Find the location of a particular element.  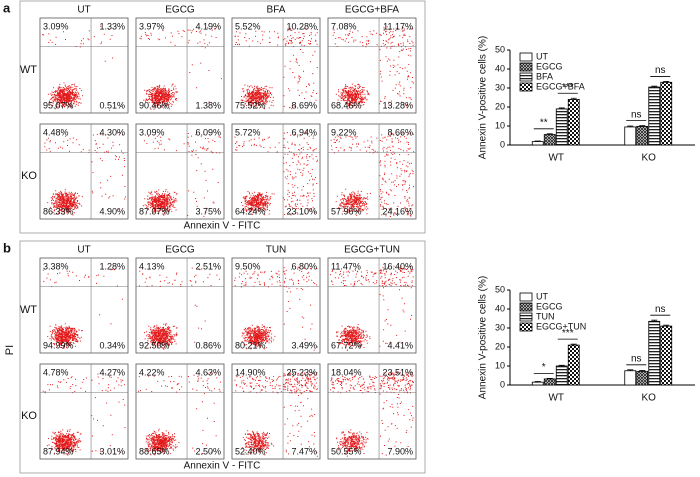

quadrant-value: 87.94% is located at coordinates (58, 451).